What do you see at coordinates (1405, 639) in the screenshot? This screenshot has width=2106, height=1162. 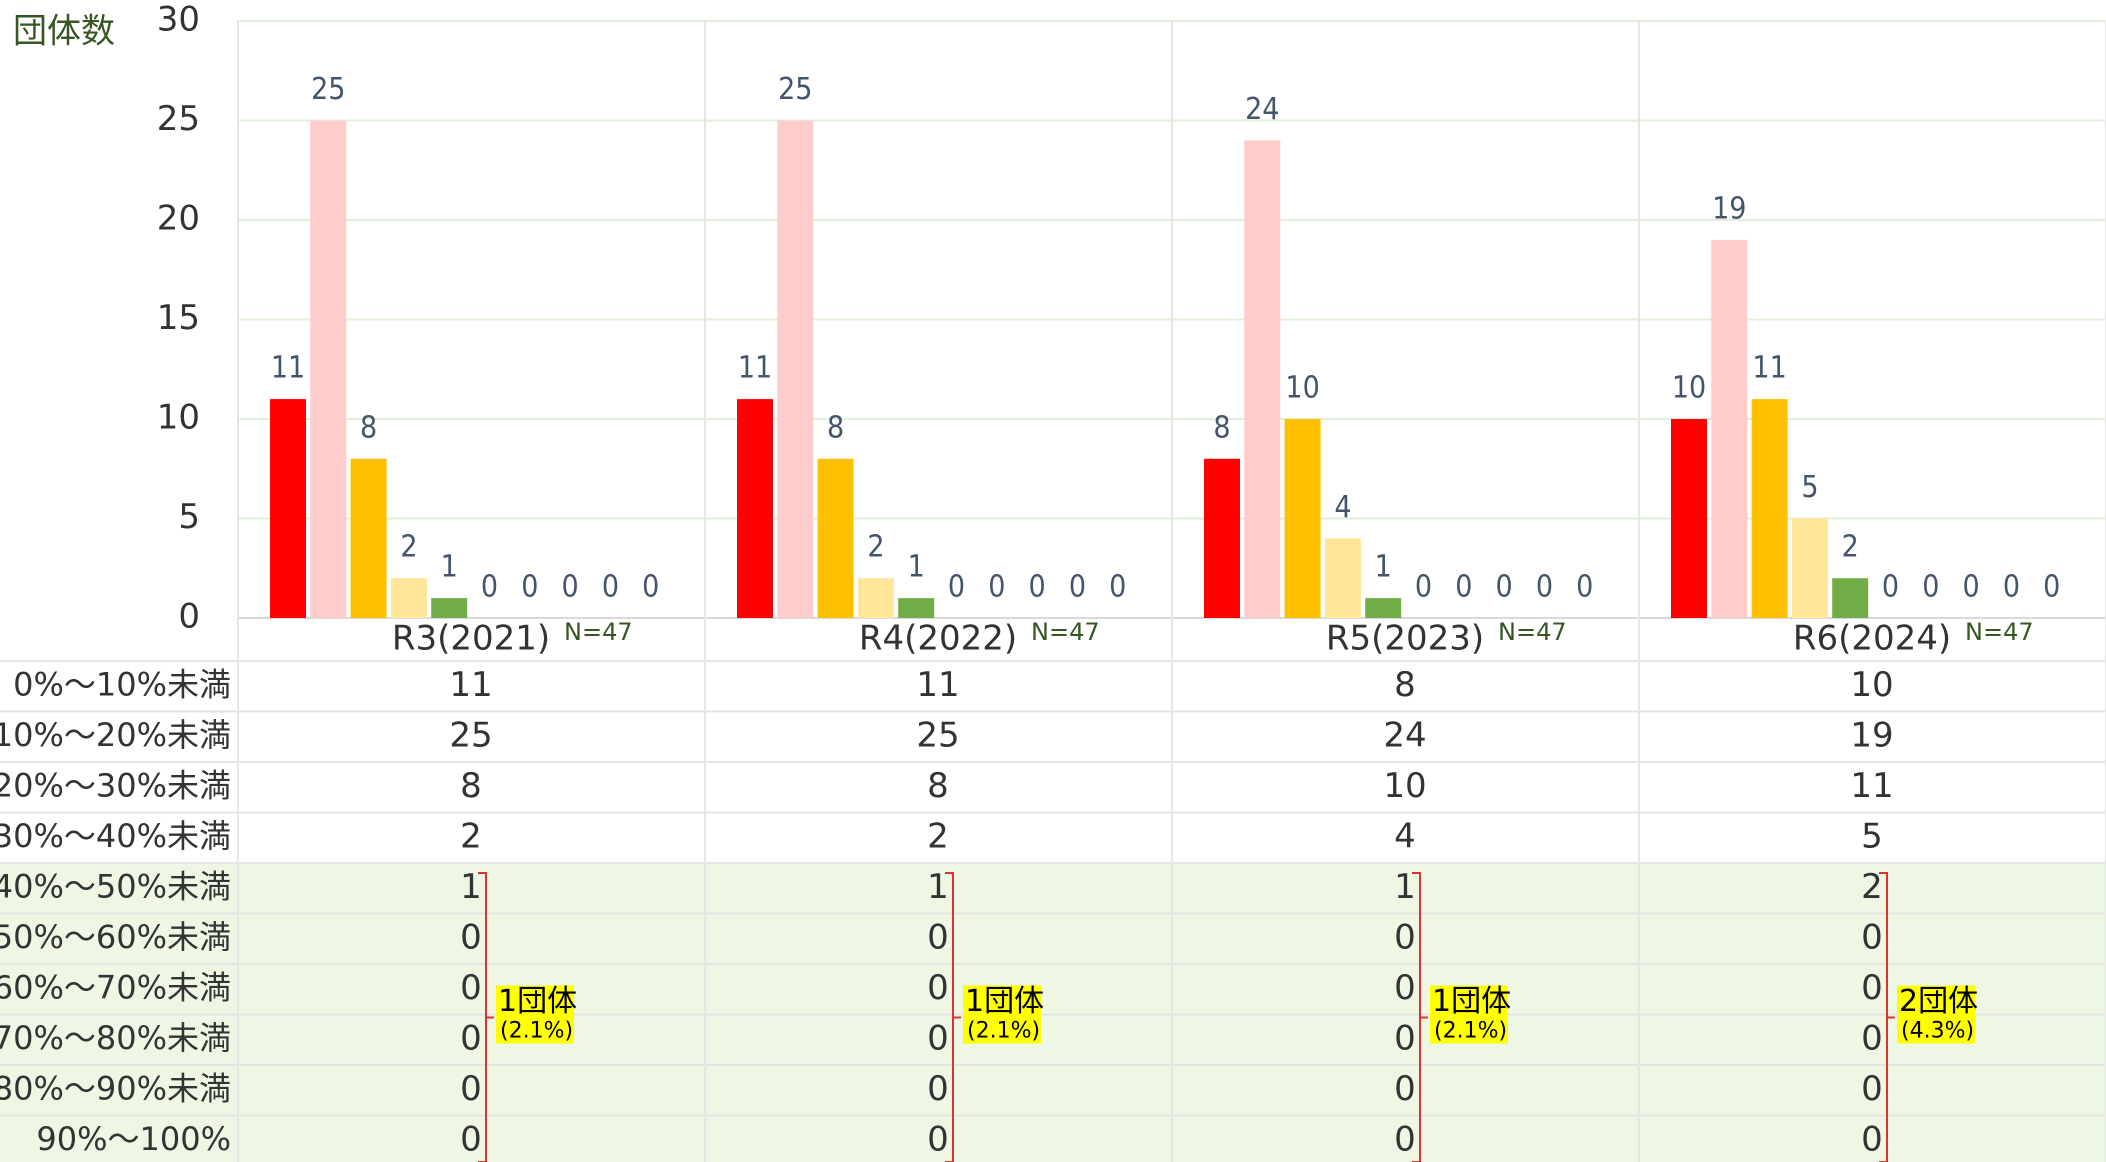 I see `x-tick-label: R5(2023)` at bounding box center [1405, 639].